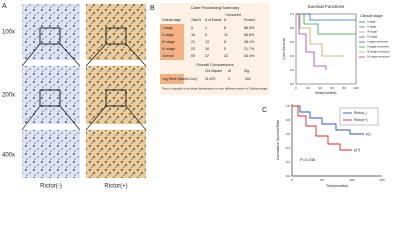 Image resolution: width=400 pixels, height=240 pixels. What do you see at coordinates (249, 35) in the screenshot?
I see `table-cell: 68.8%` at bounding box center [249, 35].